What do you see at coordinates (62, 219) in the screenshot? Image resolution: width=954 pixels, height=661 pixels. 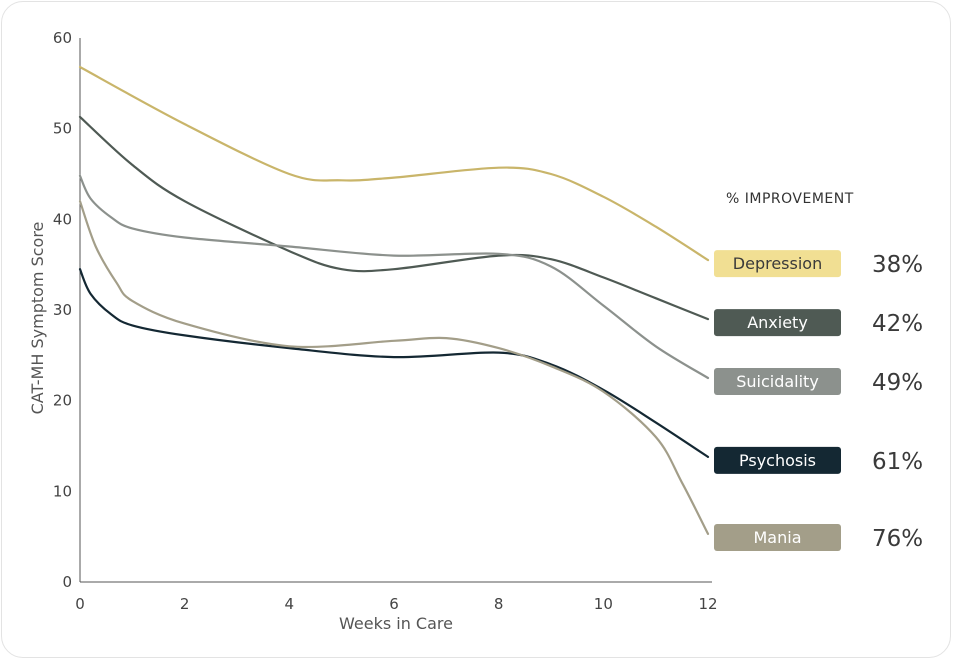 I see `y-tick-label: 40` at bounding box center [62, 219].